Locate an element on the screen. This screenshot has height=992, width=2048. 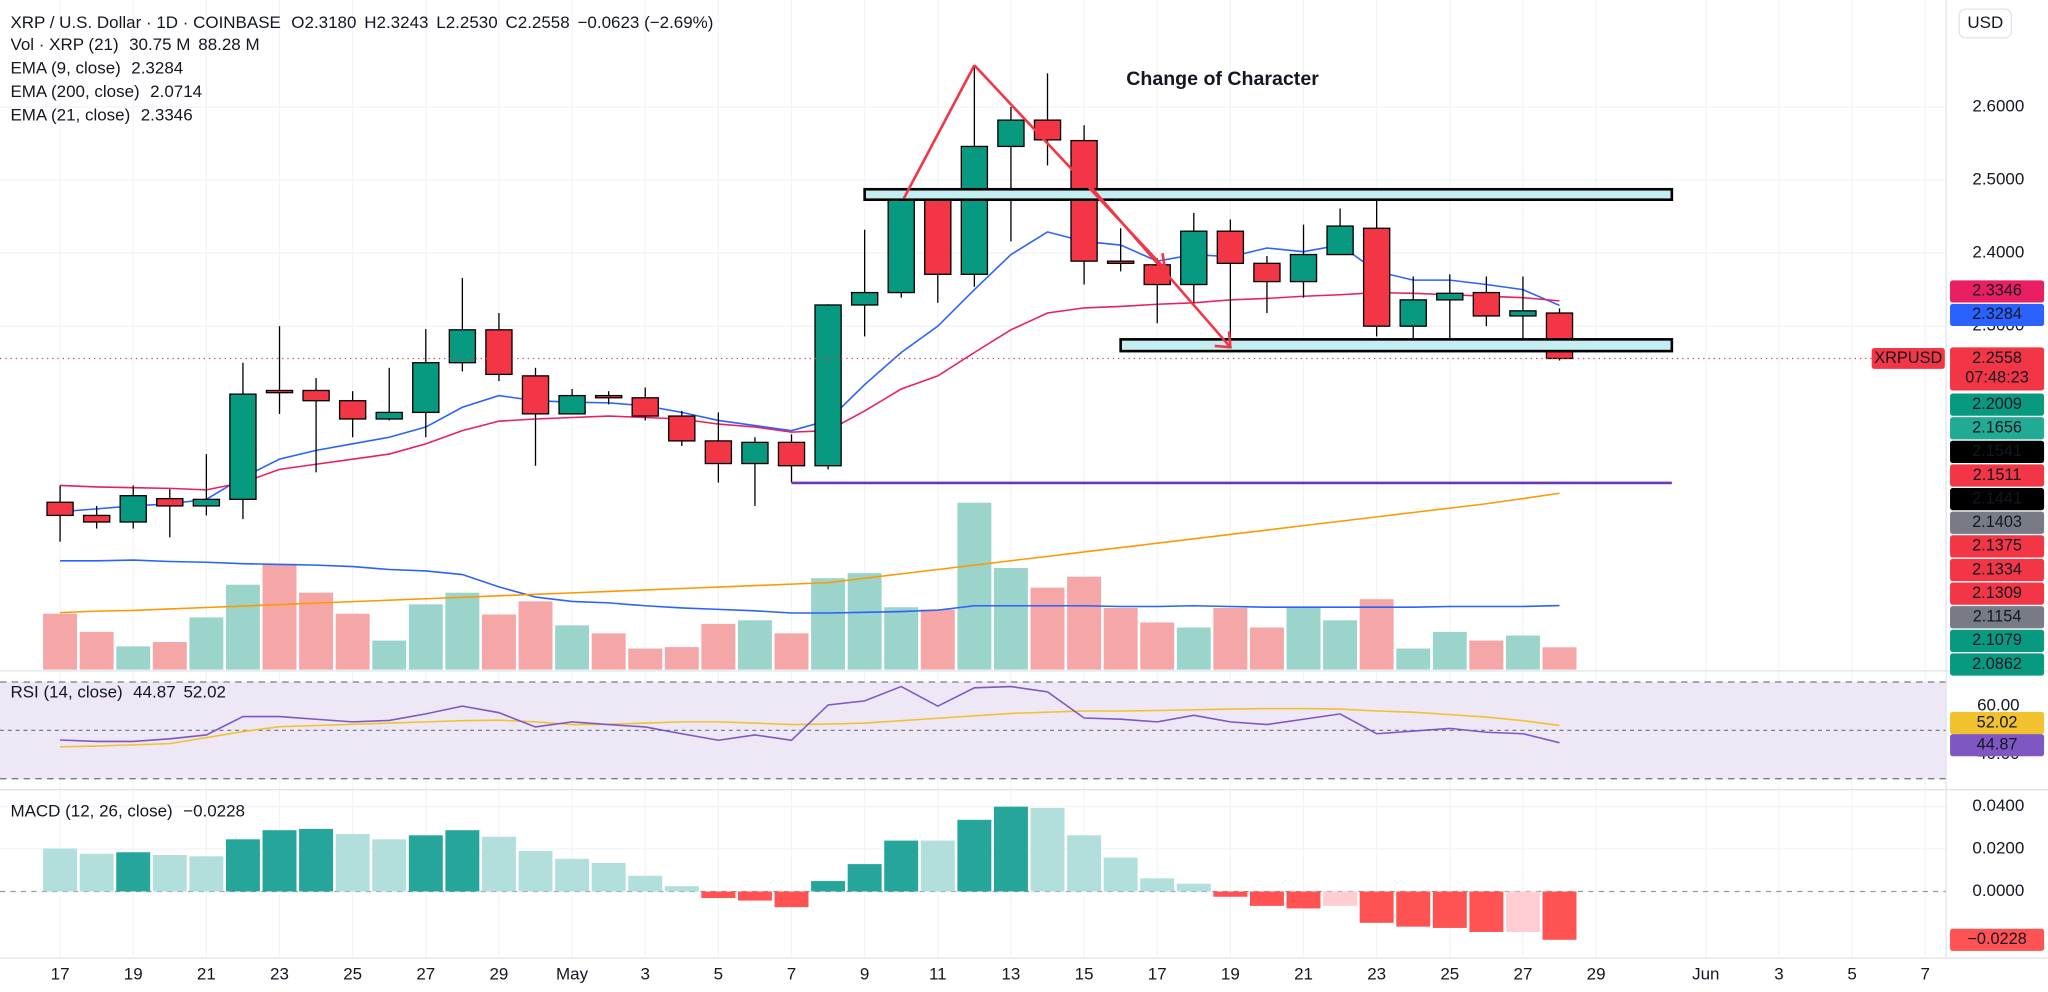
legend-text: Vol · XRP (21) is located at coordinates (64, 44).